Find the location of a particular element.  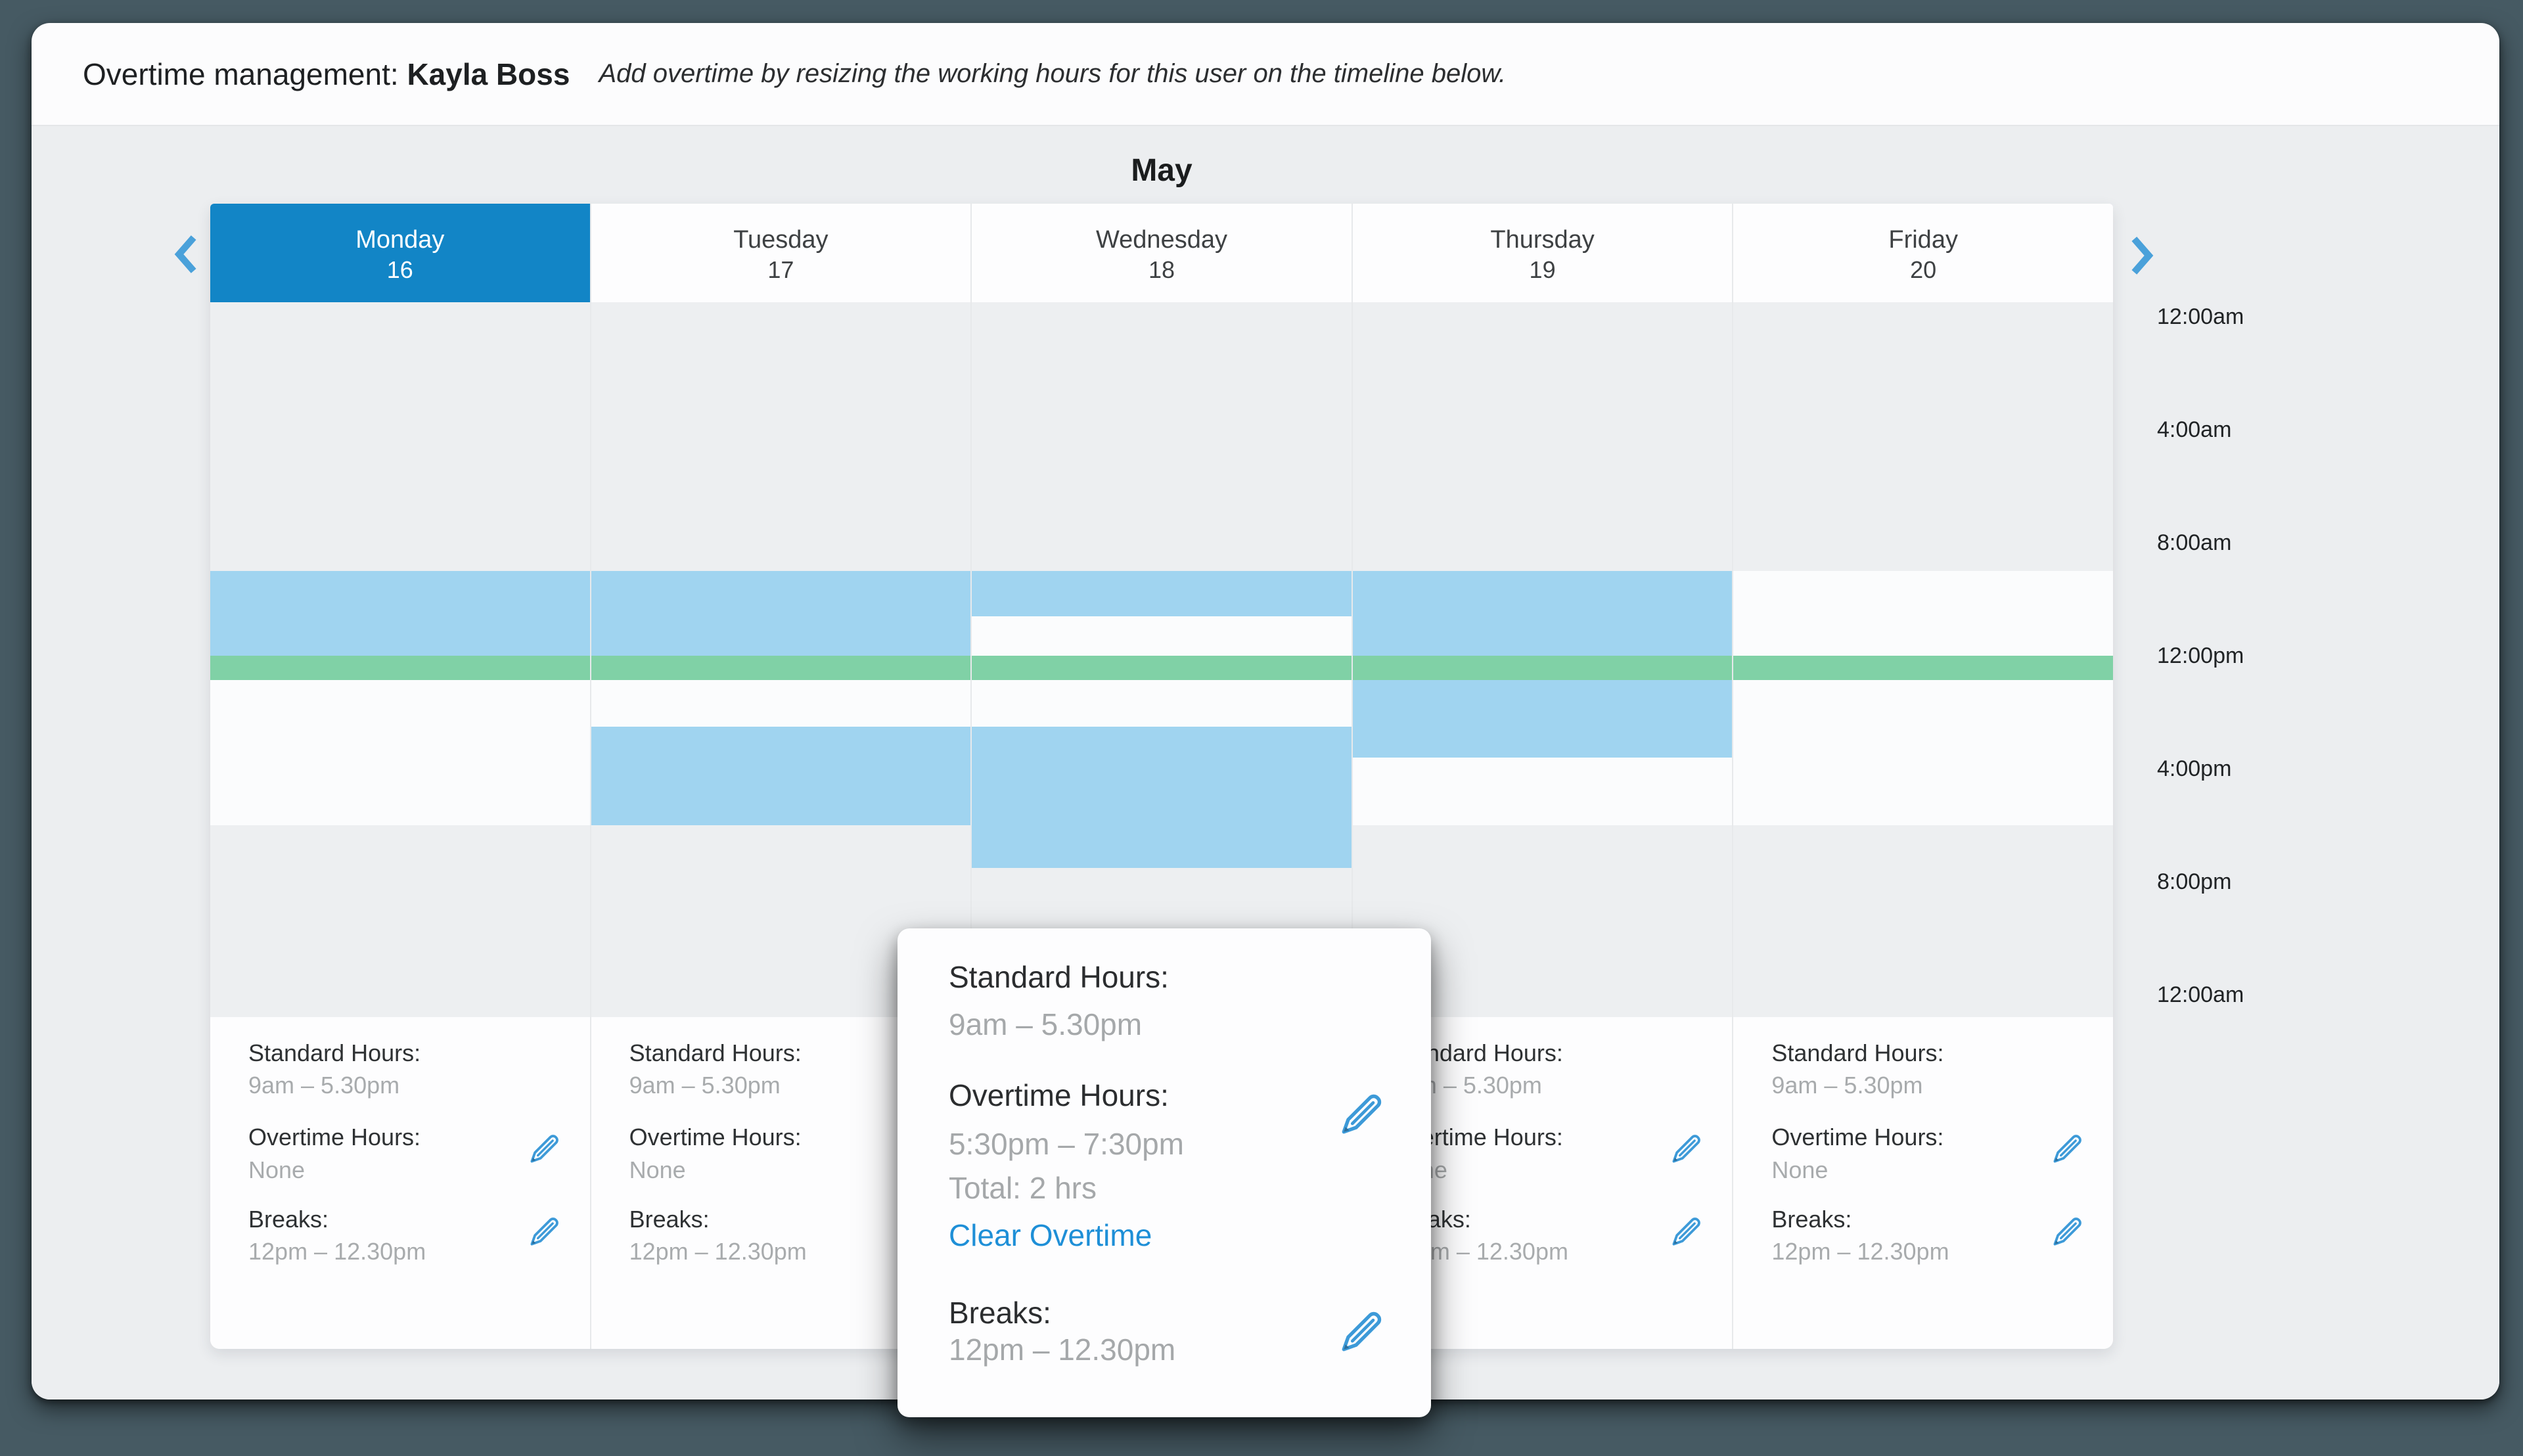

page-title-prefix: Overtime management: is located at coordinates (241, 74).